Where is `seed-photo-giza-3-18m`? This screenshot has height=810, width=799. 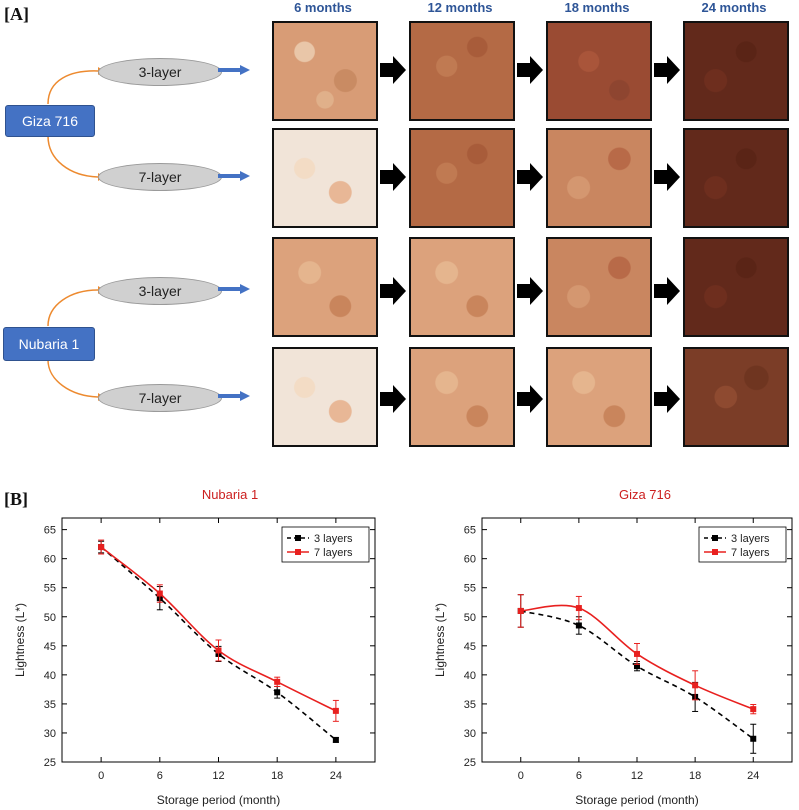 seed-photo-giza-3-18m is located at coordinates (599, 71).